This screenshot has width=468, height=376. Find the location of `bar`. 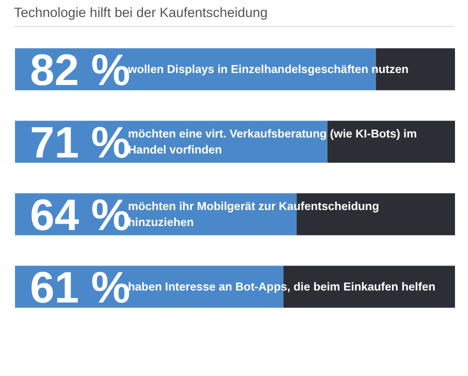

bar is located at coordinates (391, 141).